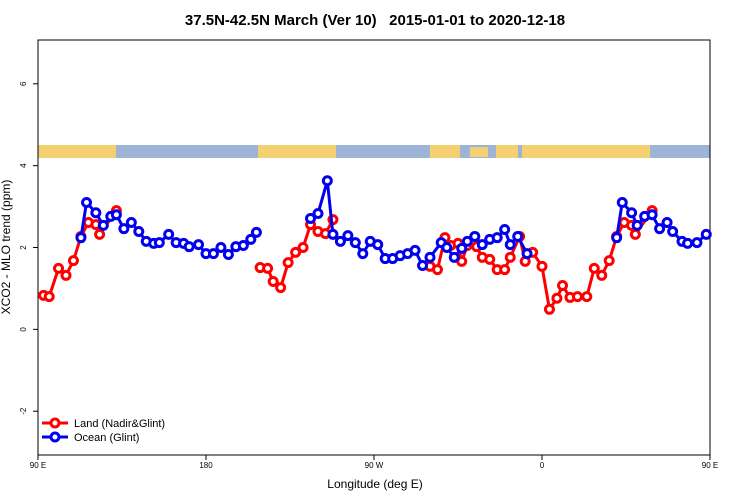 The width and height of the screenshot is (750, 500). Describe the element at coordinates (106, 438) in the screenshot. I see `legend-label: Ocean (Glint)` at that location.